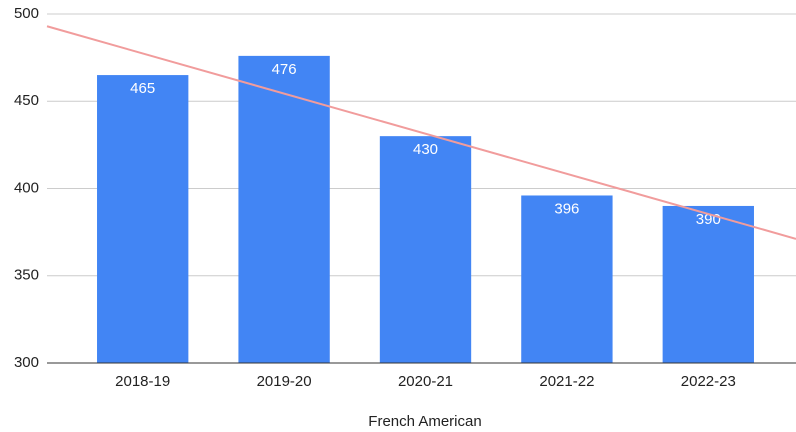 The width and height of the screenshot is (796, 432). What do you see at coordinates (708, 381) in the screenshot?
I see `x-tick-label: 2022-23` at bounding box center [708, 381].